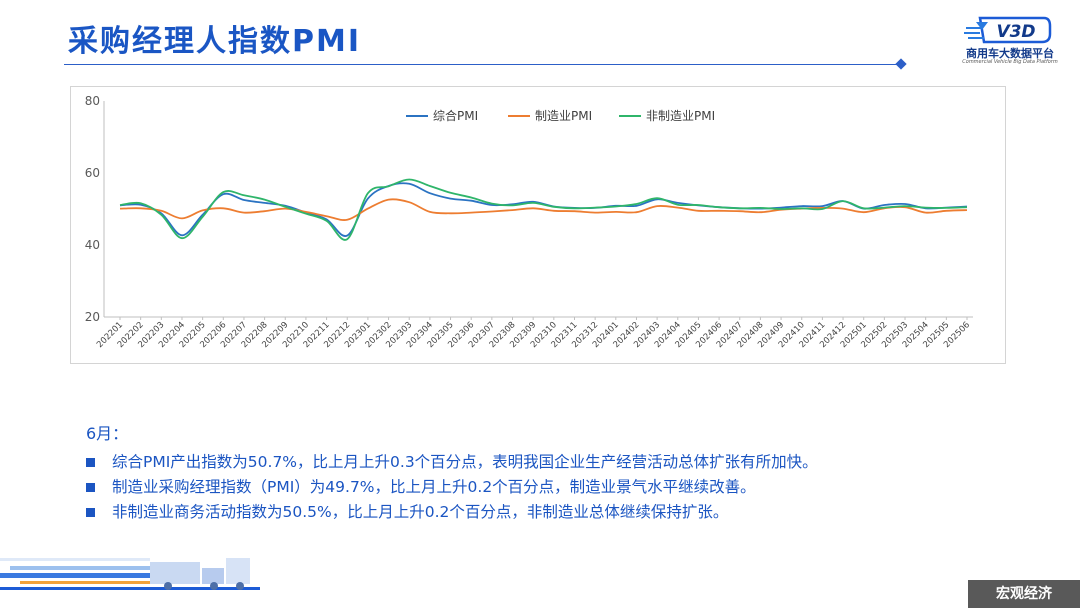 This screenshot has width=1080, height=608. I want to click on legend-label: 非制造业PMI, so click(680, 116).